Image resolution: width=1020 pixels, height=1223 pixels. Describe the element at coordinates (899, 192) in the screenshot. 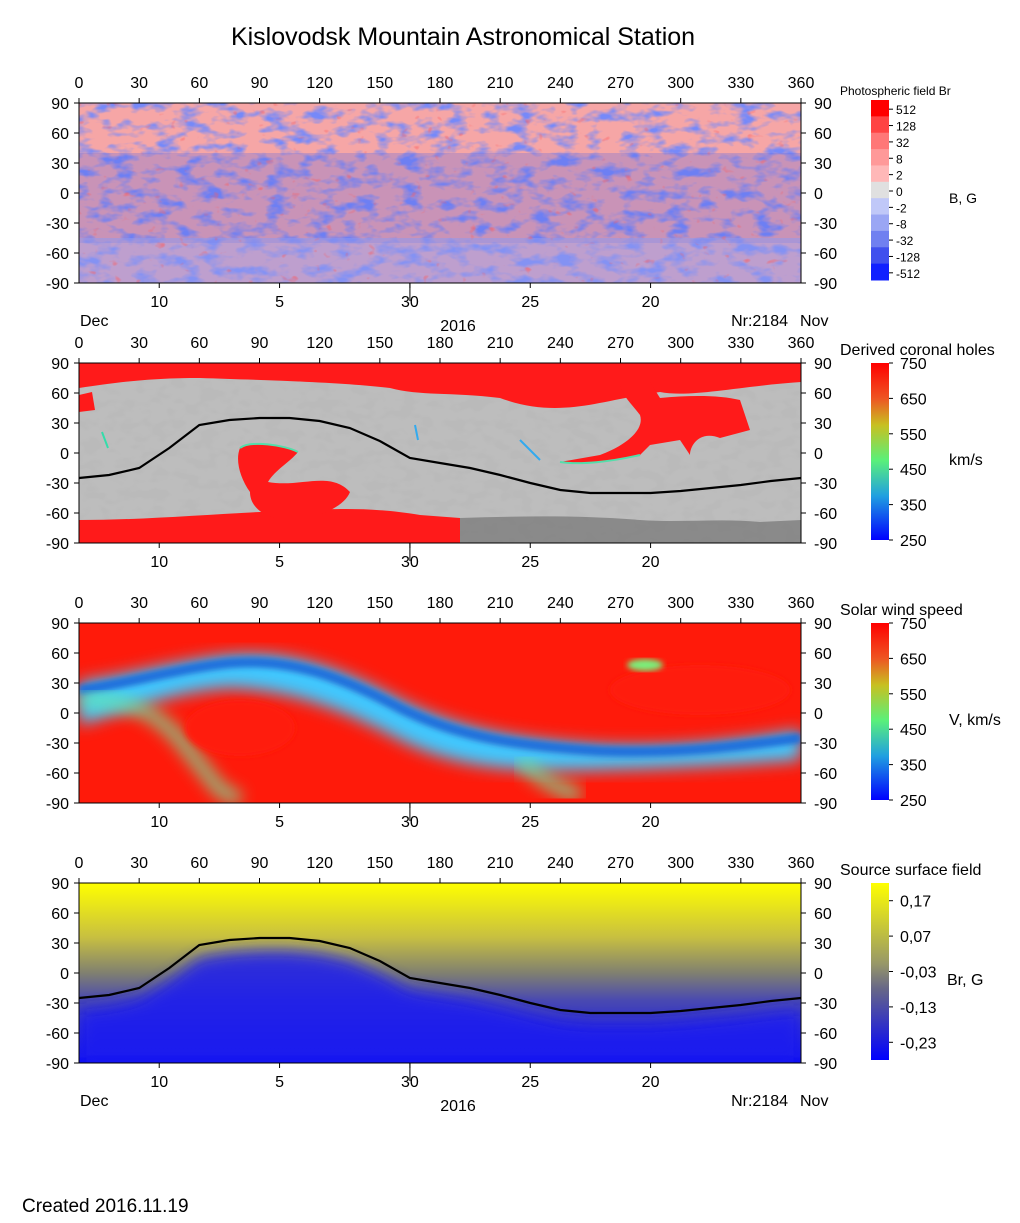

I see `colorbar-tick-label: 0` at that location.